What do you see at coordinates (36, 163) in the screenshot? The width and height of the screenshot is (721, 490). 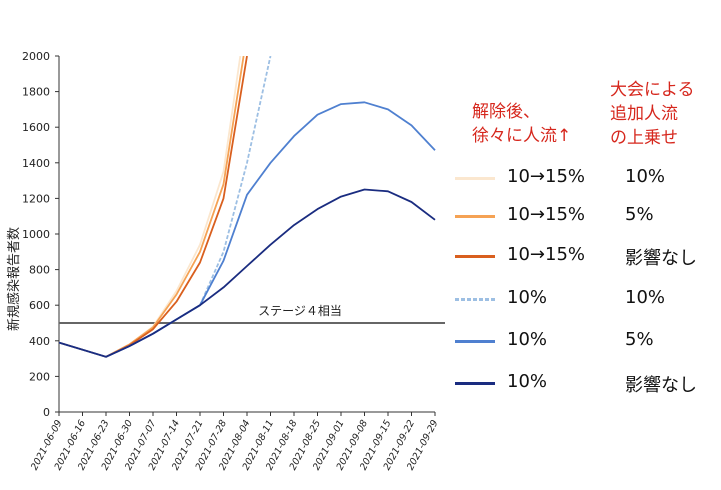 I see `y-tick-label: 1400` at bounding box center [36, 163].